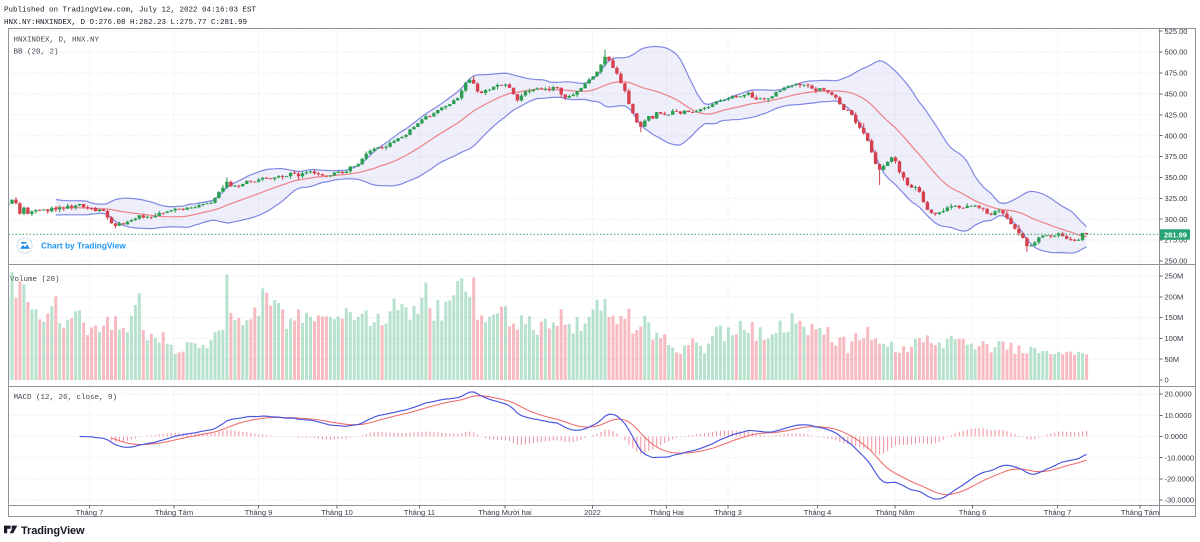  Describe the element at coordinates (1176, 52) in the screenshot. I see `svg-text: 500.00` at that location.